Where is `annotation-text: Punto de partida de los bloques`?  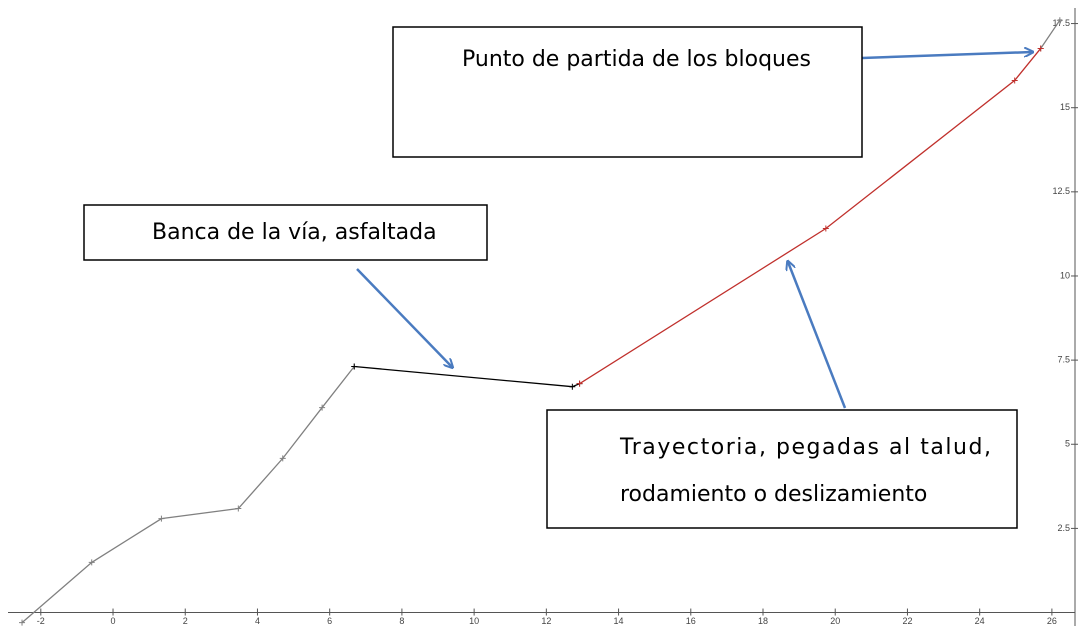 annotation-text: Punto de partida de los bloques is located at coordinates (636, 59).